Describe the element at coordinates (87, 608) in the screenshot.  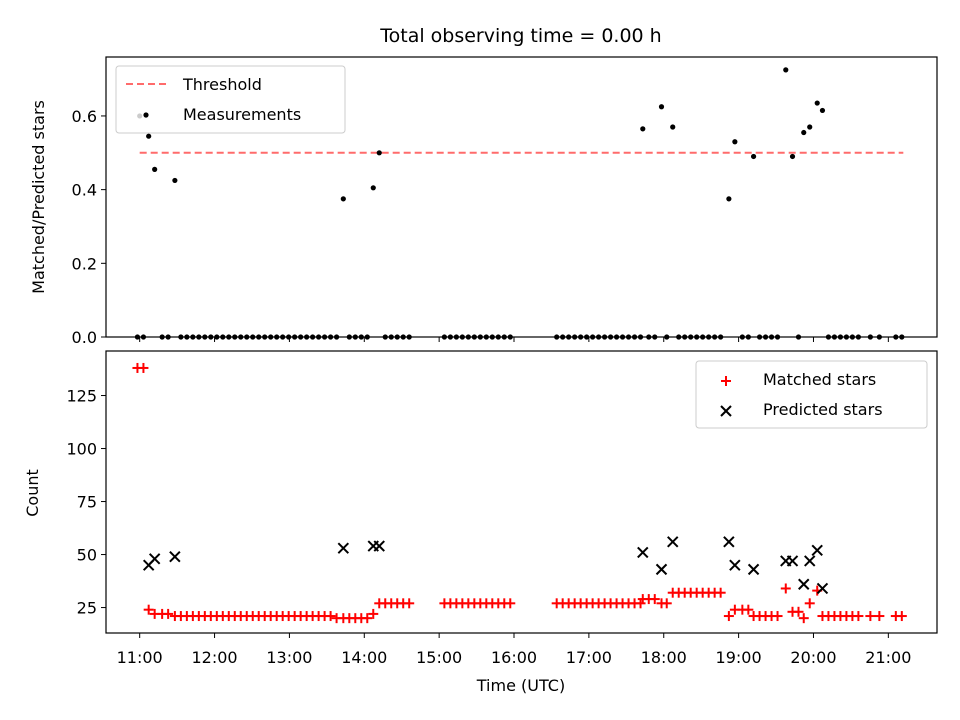
I see `bottom-y-tick-label: 25` at that location.